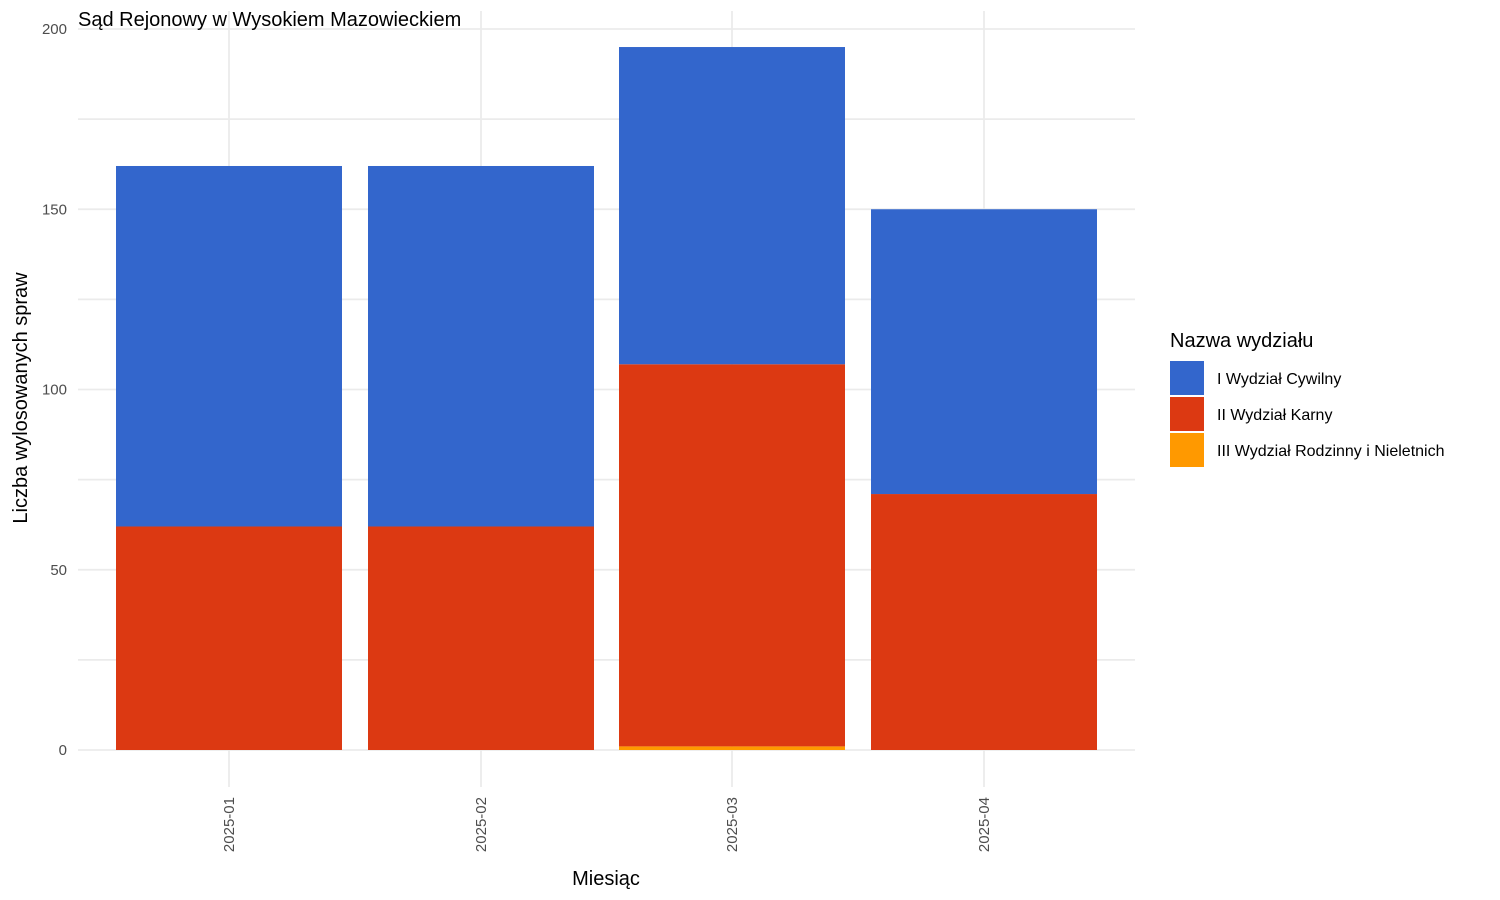 This screenshot has width=1500, height=900. I want to click on y-tick-label: 150, so click(54, 209).